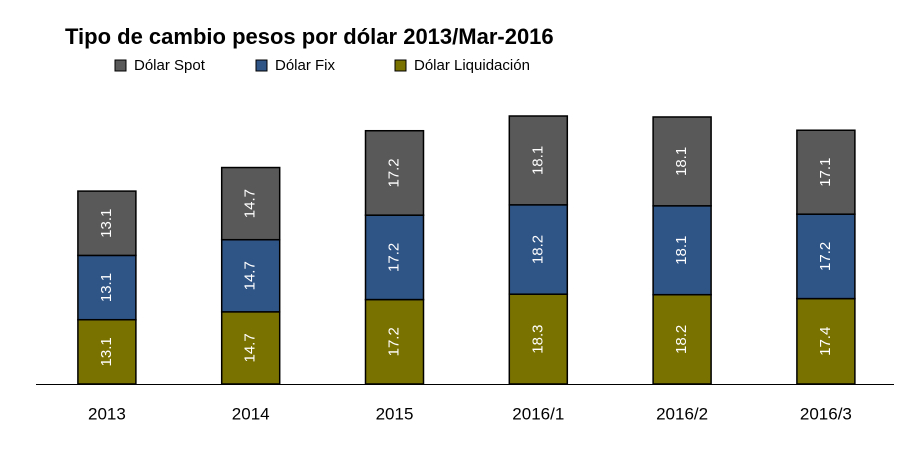 This screenshot has height=459, width=917. Describe the element at coordinates (395, 413) in the screenshot. I see `x-tick-label: 2015` at that location.